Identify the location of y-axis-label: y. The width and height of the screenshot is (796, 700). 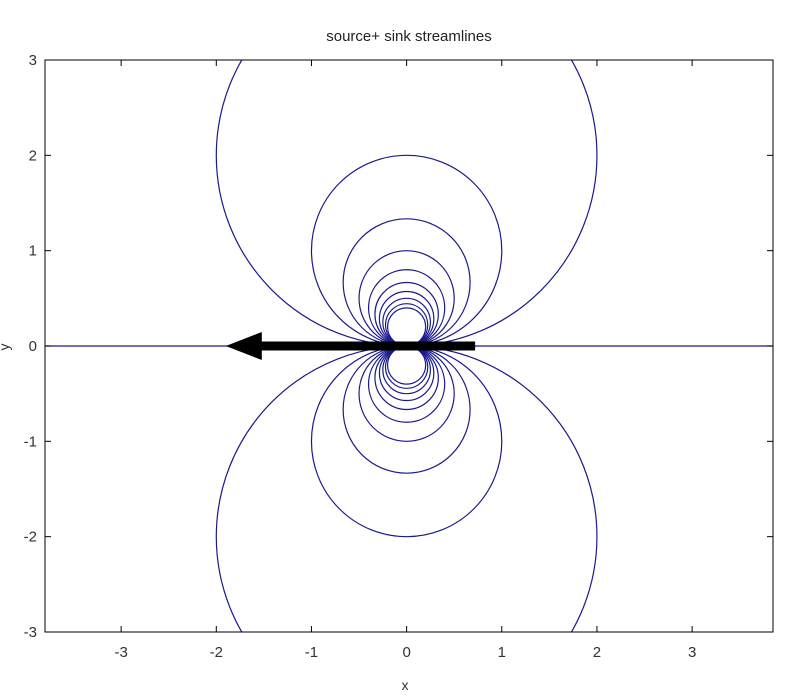
(6, 347).